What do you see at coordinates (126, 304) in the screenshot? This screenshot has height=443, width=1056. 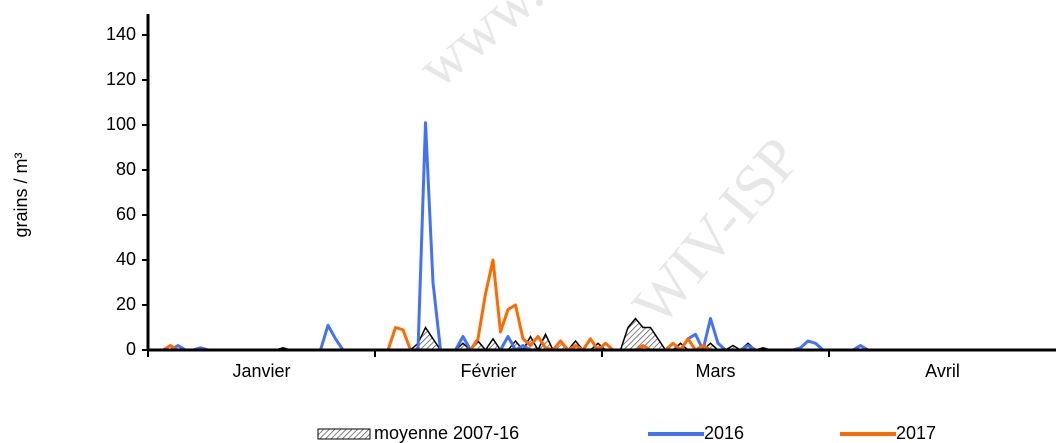 I see `y-tick-label: 20` at bounding box center [126, 304].